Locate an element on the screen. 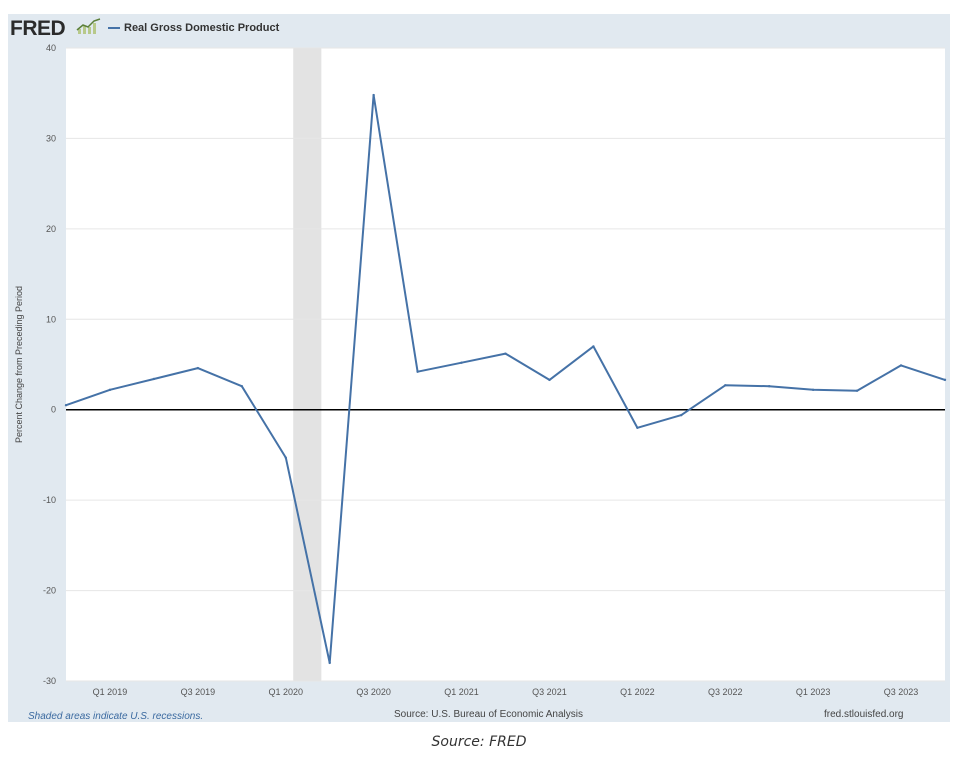 Image resolution: width=958 pixels, height=764 pixels. y-tick-label: 30 is located at coordinates (51, 138).